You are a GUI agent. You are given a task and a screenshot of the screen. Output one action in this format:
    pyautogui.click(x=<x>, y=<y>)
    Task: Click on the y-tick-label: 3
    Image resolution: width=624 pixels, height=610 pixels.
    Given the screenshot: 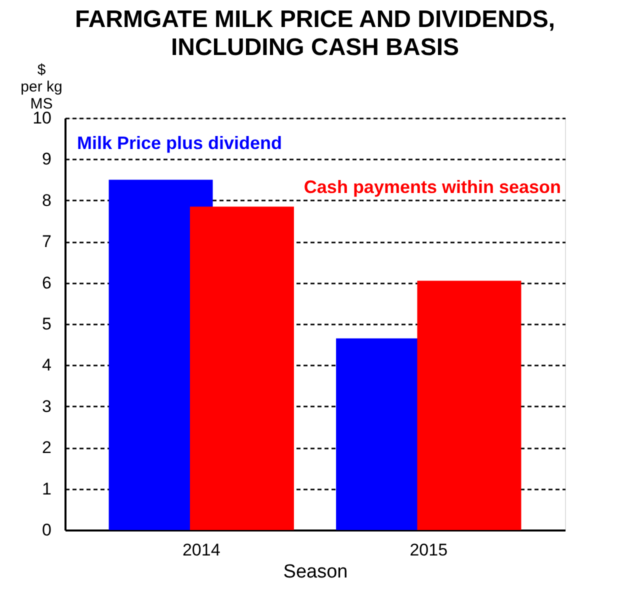 What is the action you would take?
    pyautogui.click(x=47, y=406)
    